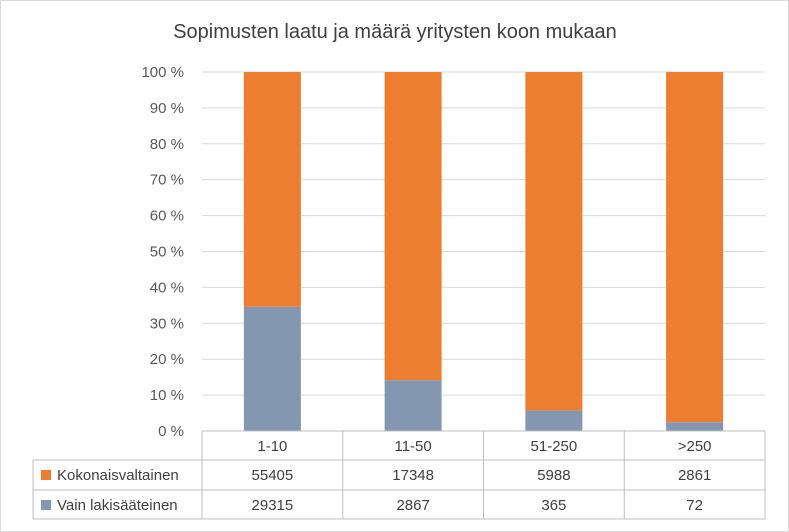 This screenshot has height=532, width=789. What do you see at coordinates (553, 475) in the screenshot?
I see `data-label: 5988` at bounding box center [553, 475].